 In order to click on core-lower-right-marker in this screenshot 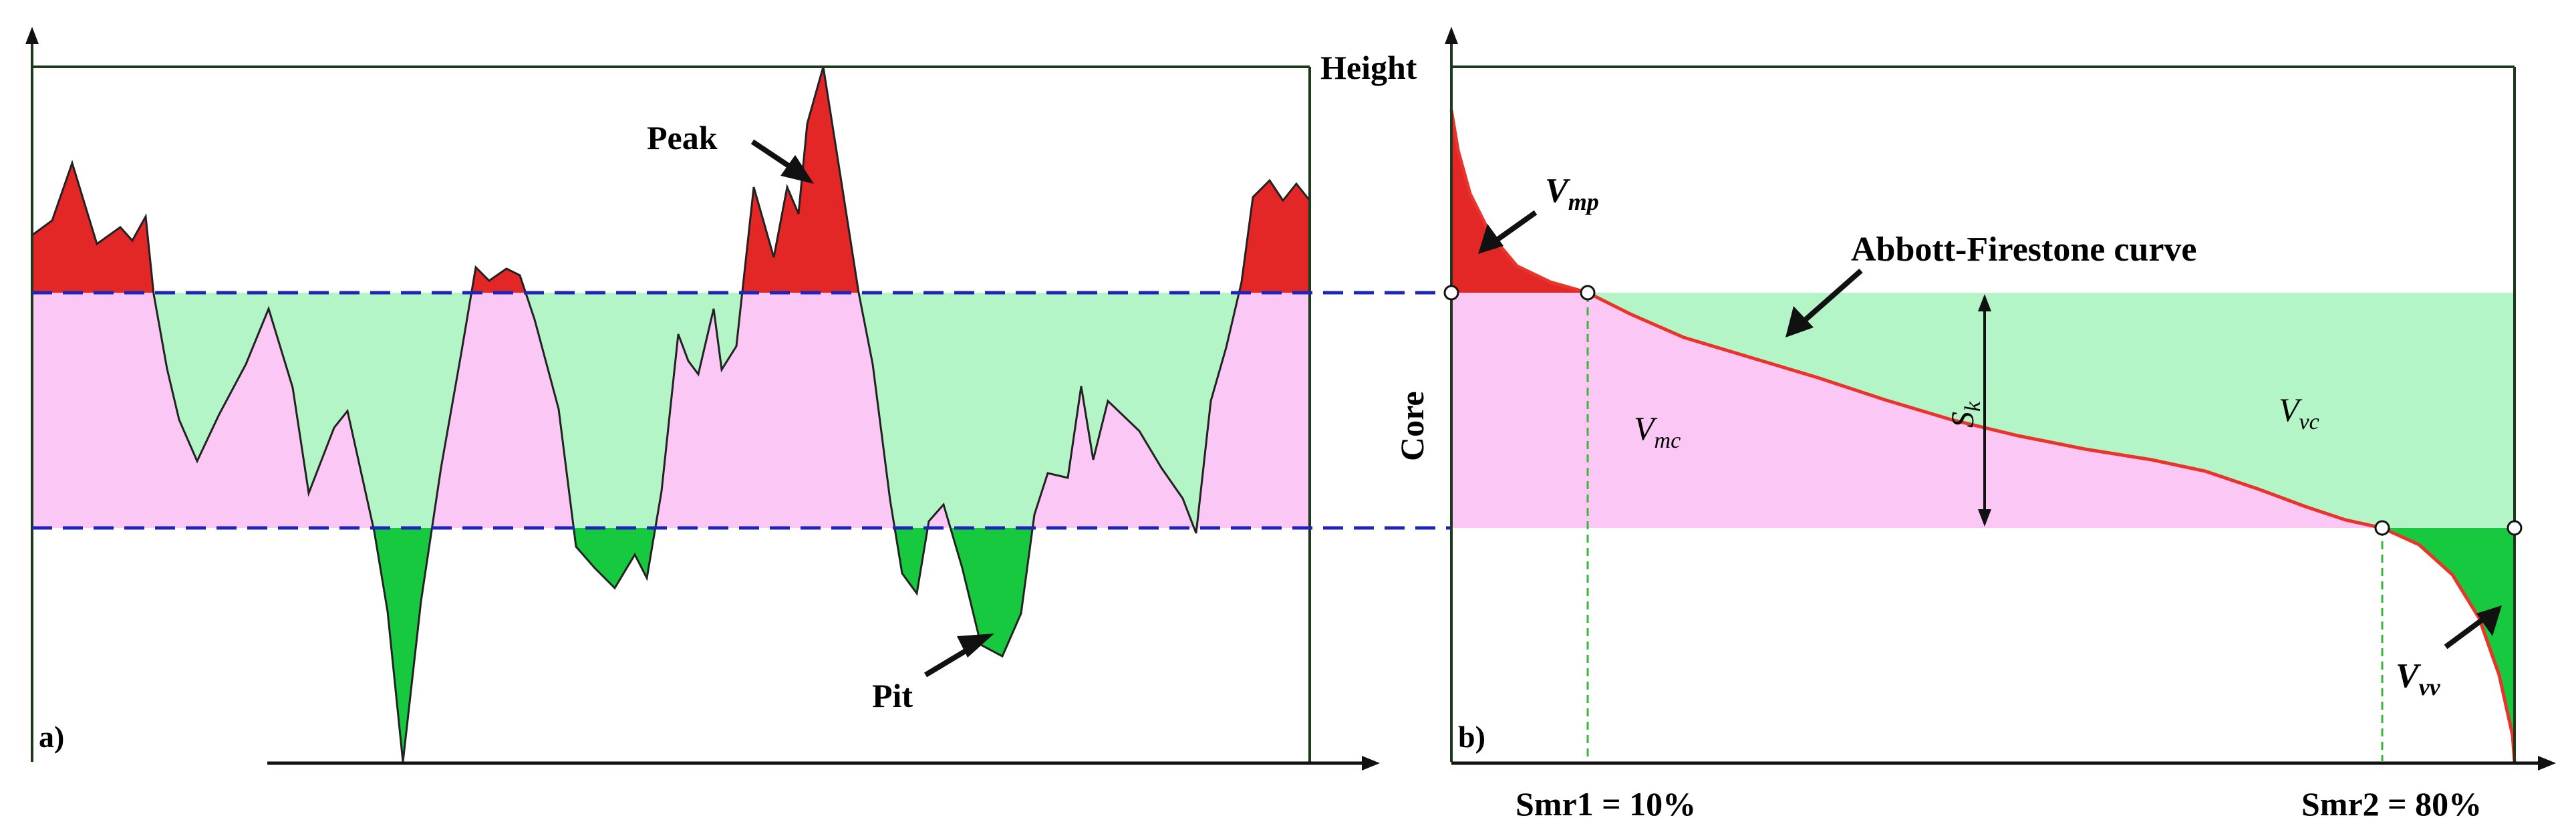, I will do `click(2515, 528)`.